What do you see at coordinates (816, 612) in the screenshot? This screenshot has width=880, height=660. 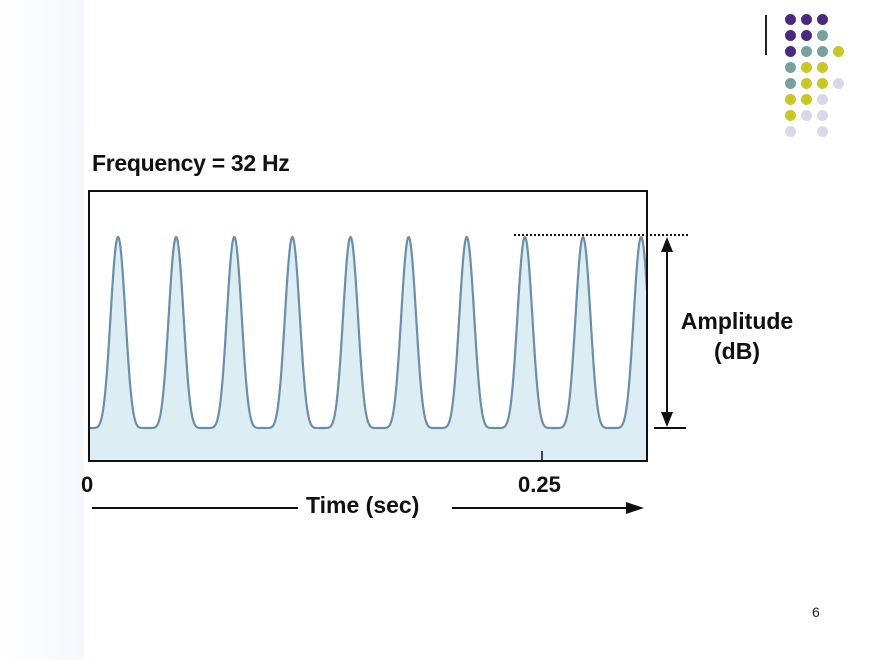 I see `page-number: 6` at bounding box center [816, 612].